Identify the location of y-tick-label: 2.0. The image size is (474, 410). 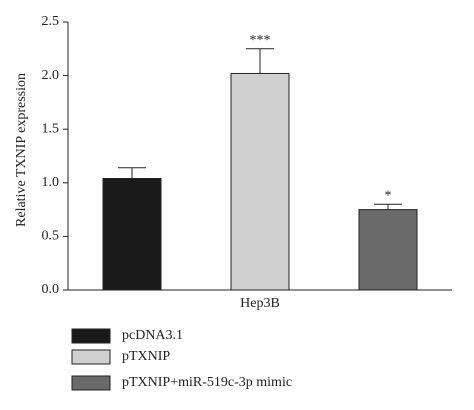
(51, 75).